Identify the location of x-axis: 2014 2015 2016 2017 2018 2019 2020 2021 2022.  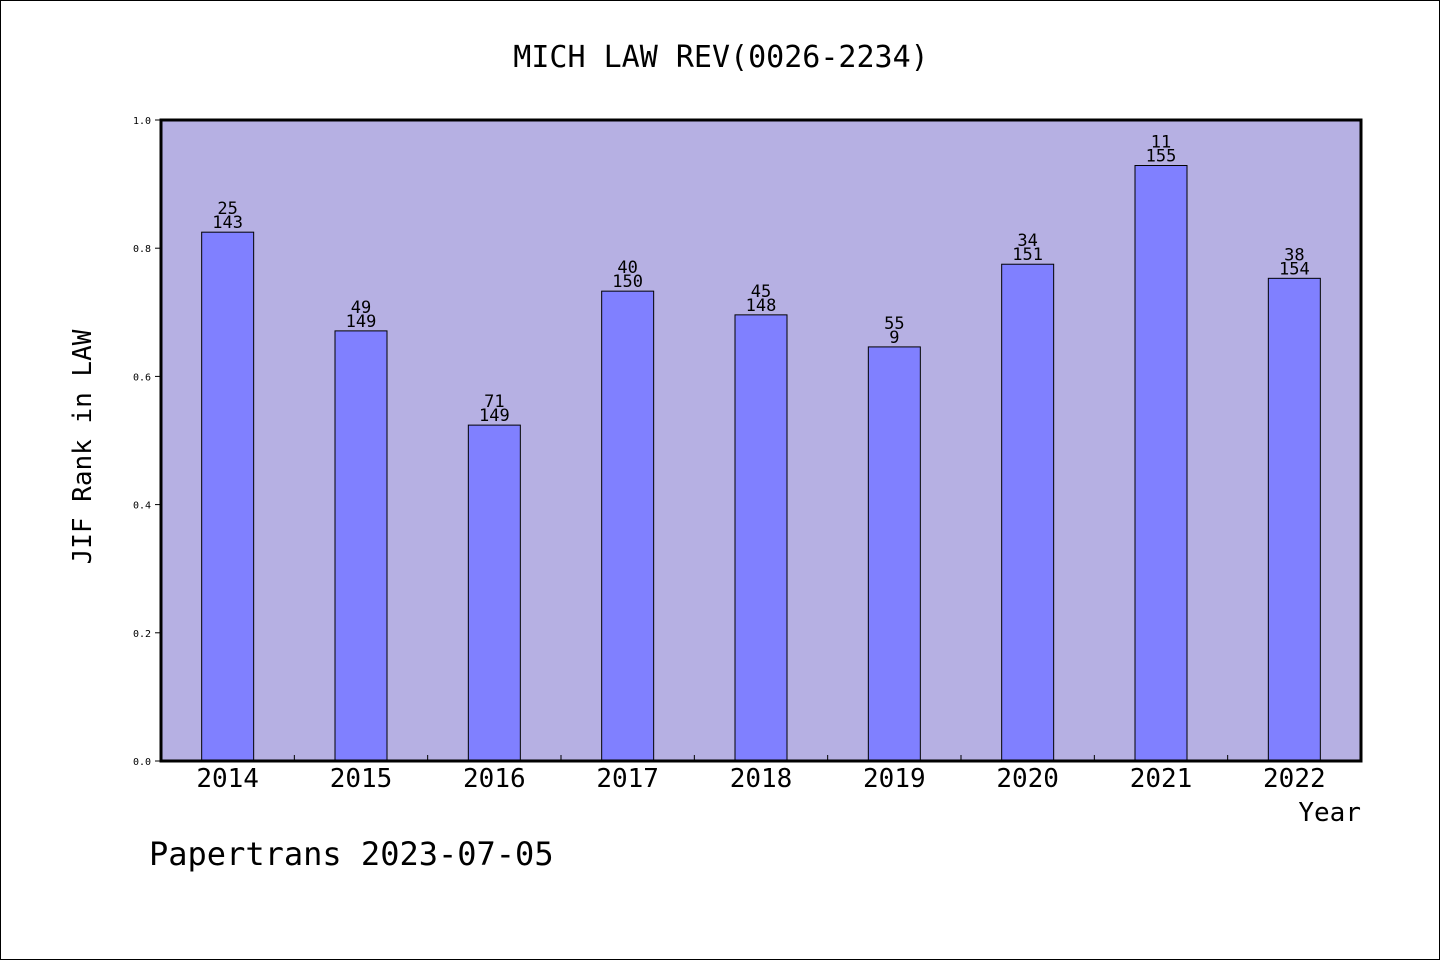
(761, 774).